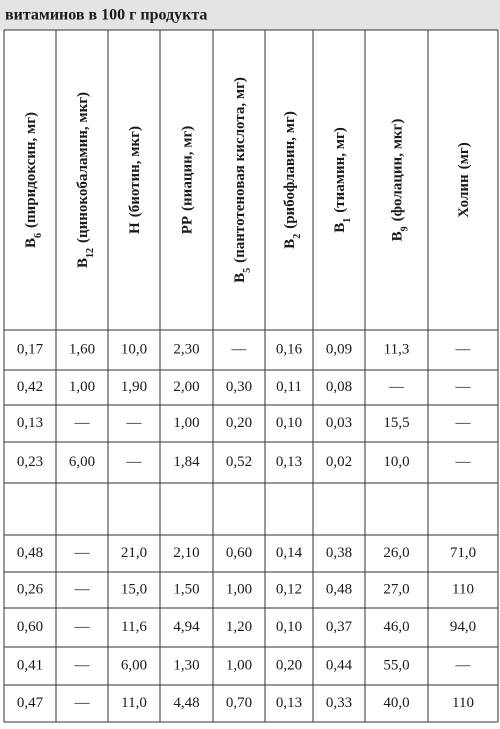  I want to click on column-header: B12 (цинокобаламин, мкг), so click(85, 180).